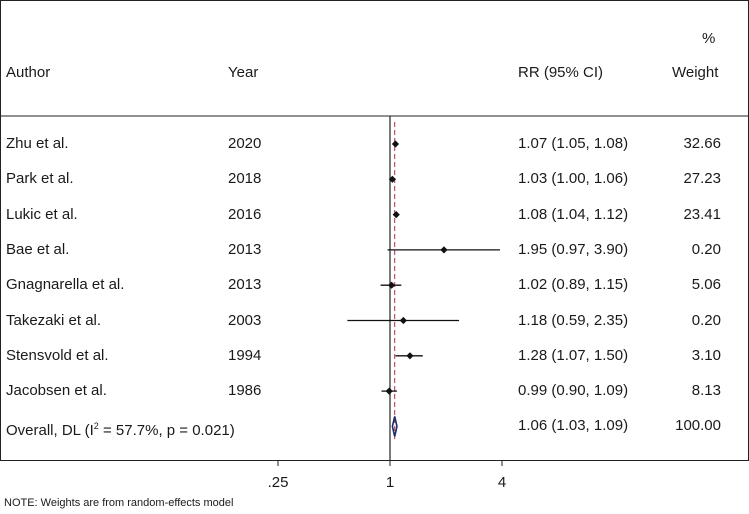 This screenshot has width=749, height=514. I want to click on weight-header: Weight, so click(695, 72).